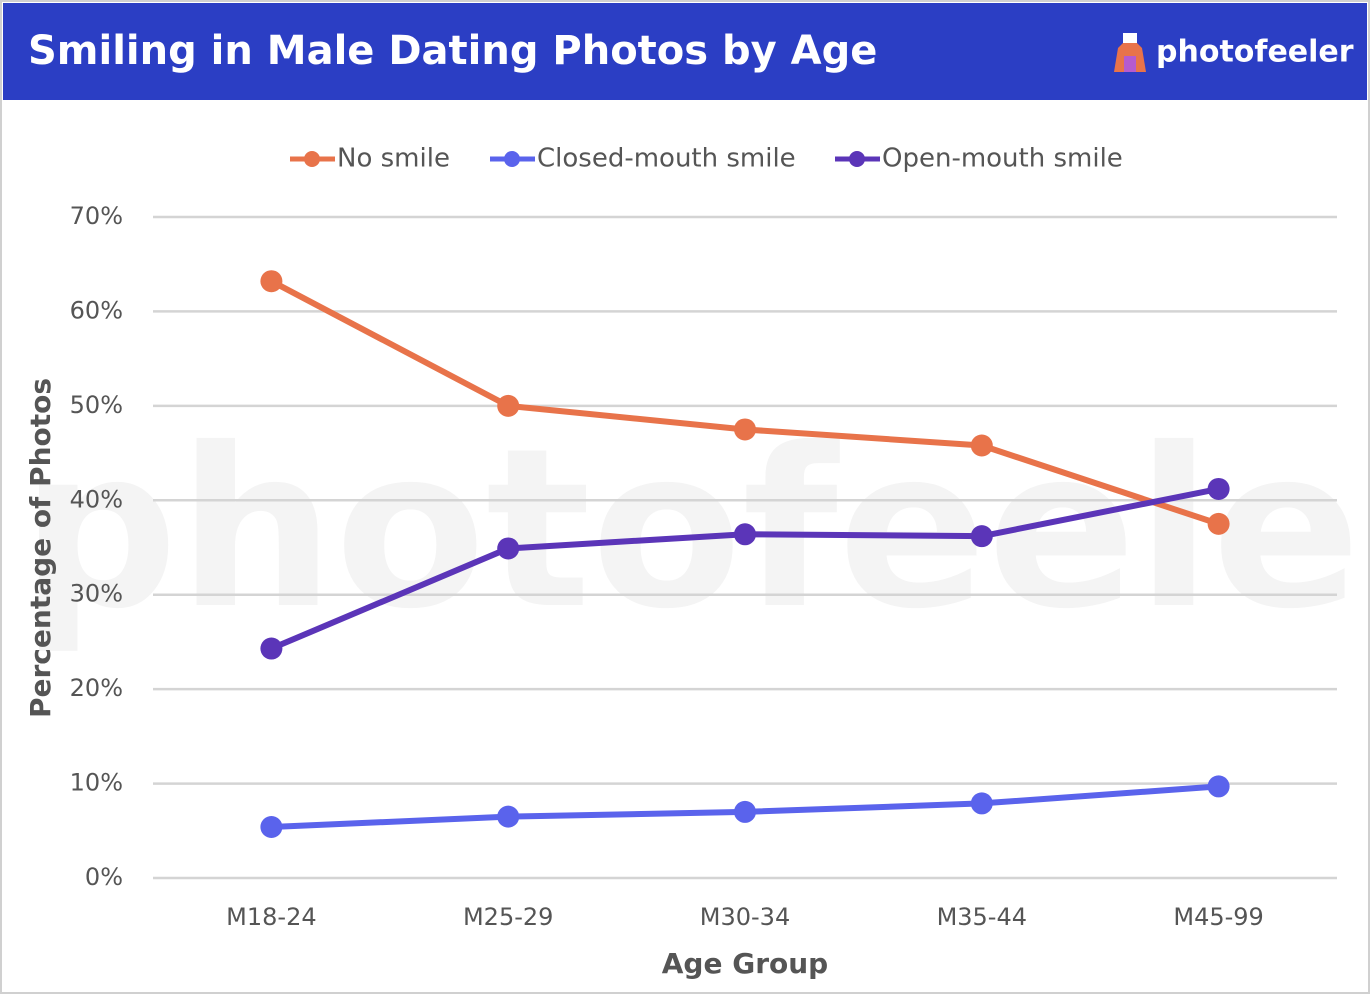  What do you see at coordinates (96, 405) in the screenshot?
I see `y-tick-label: 50%` at bounding box center [96, 405].